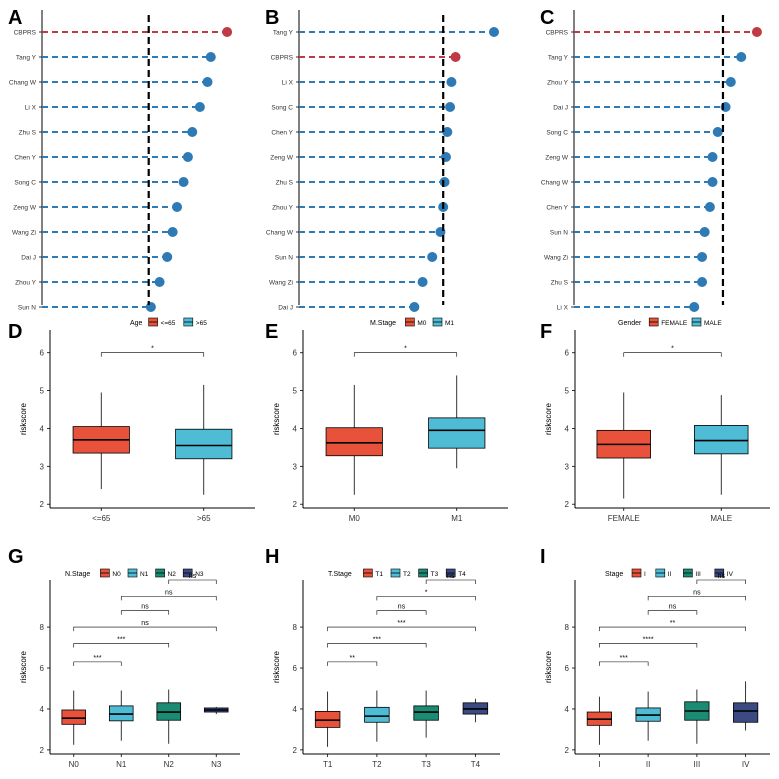  I want to click on legend-entry: IV, so click(730, 574).